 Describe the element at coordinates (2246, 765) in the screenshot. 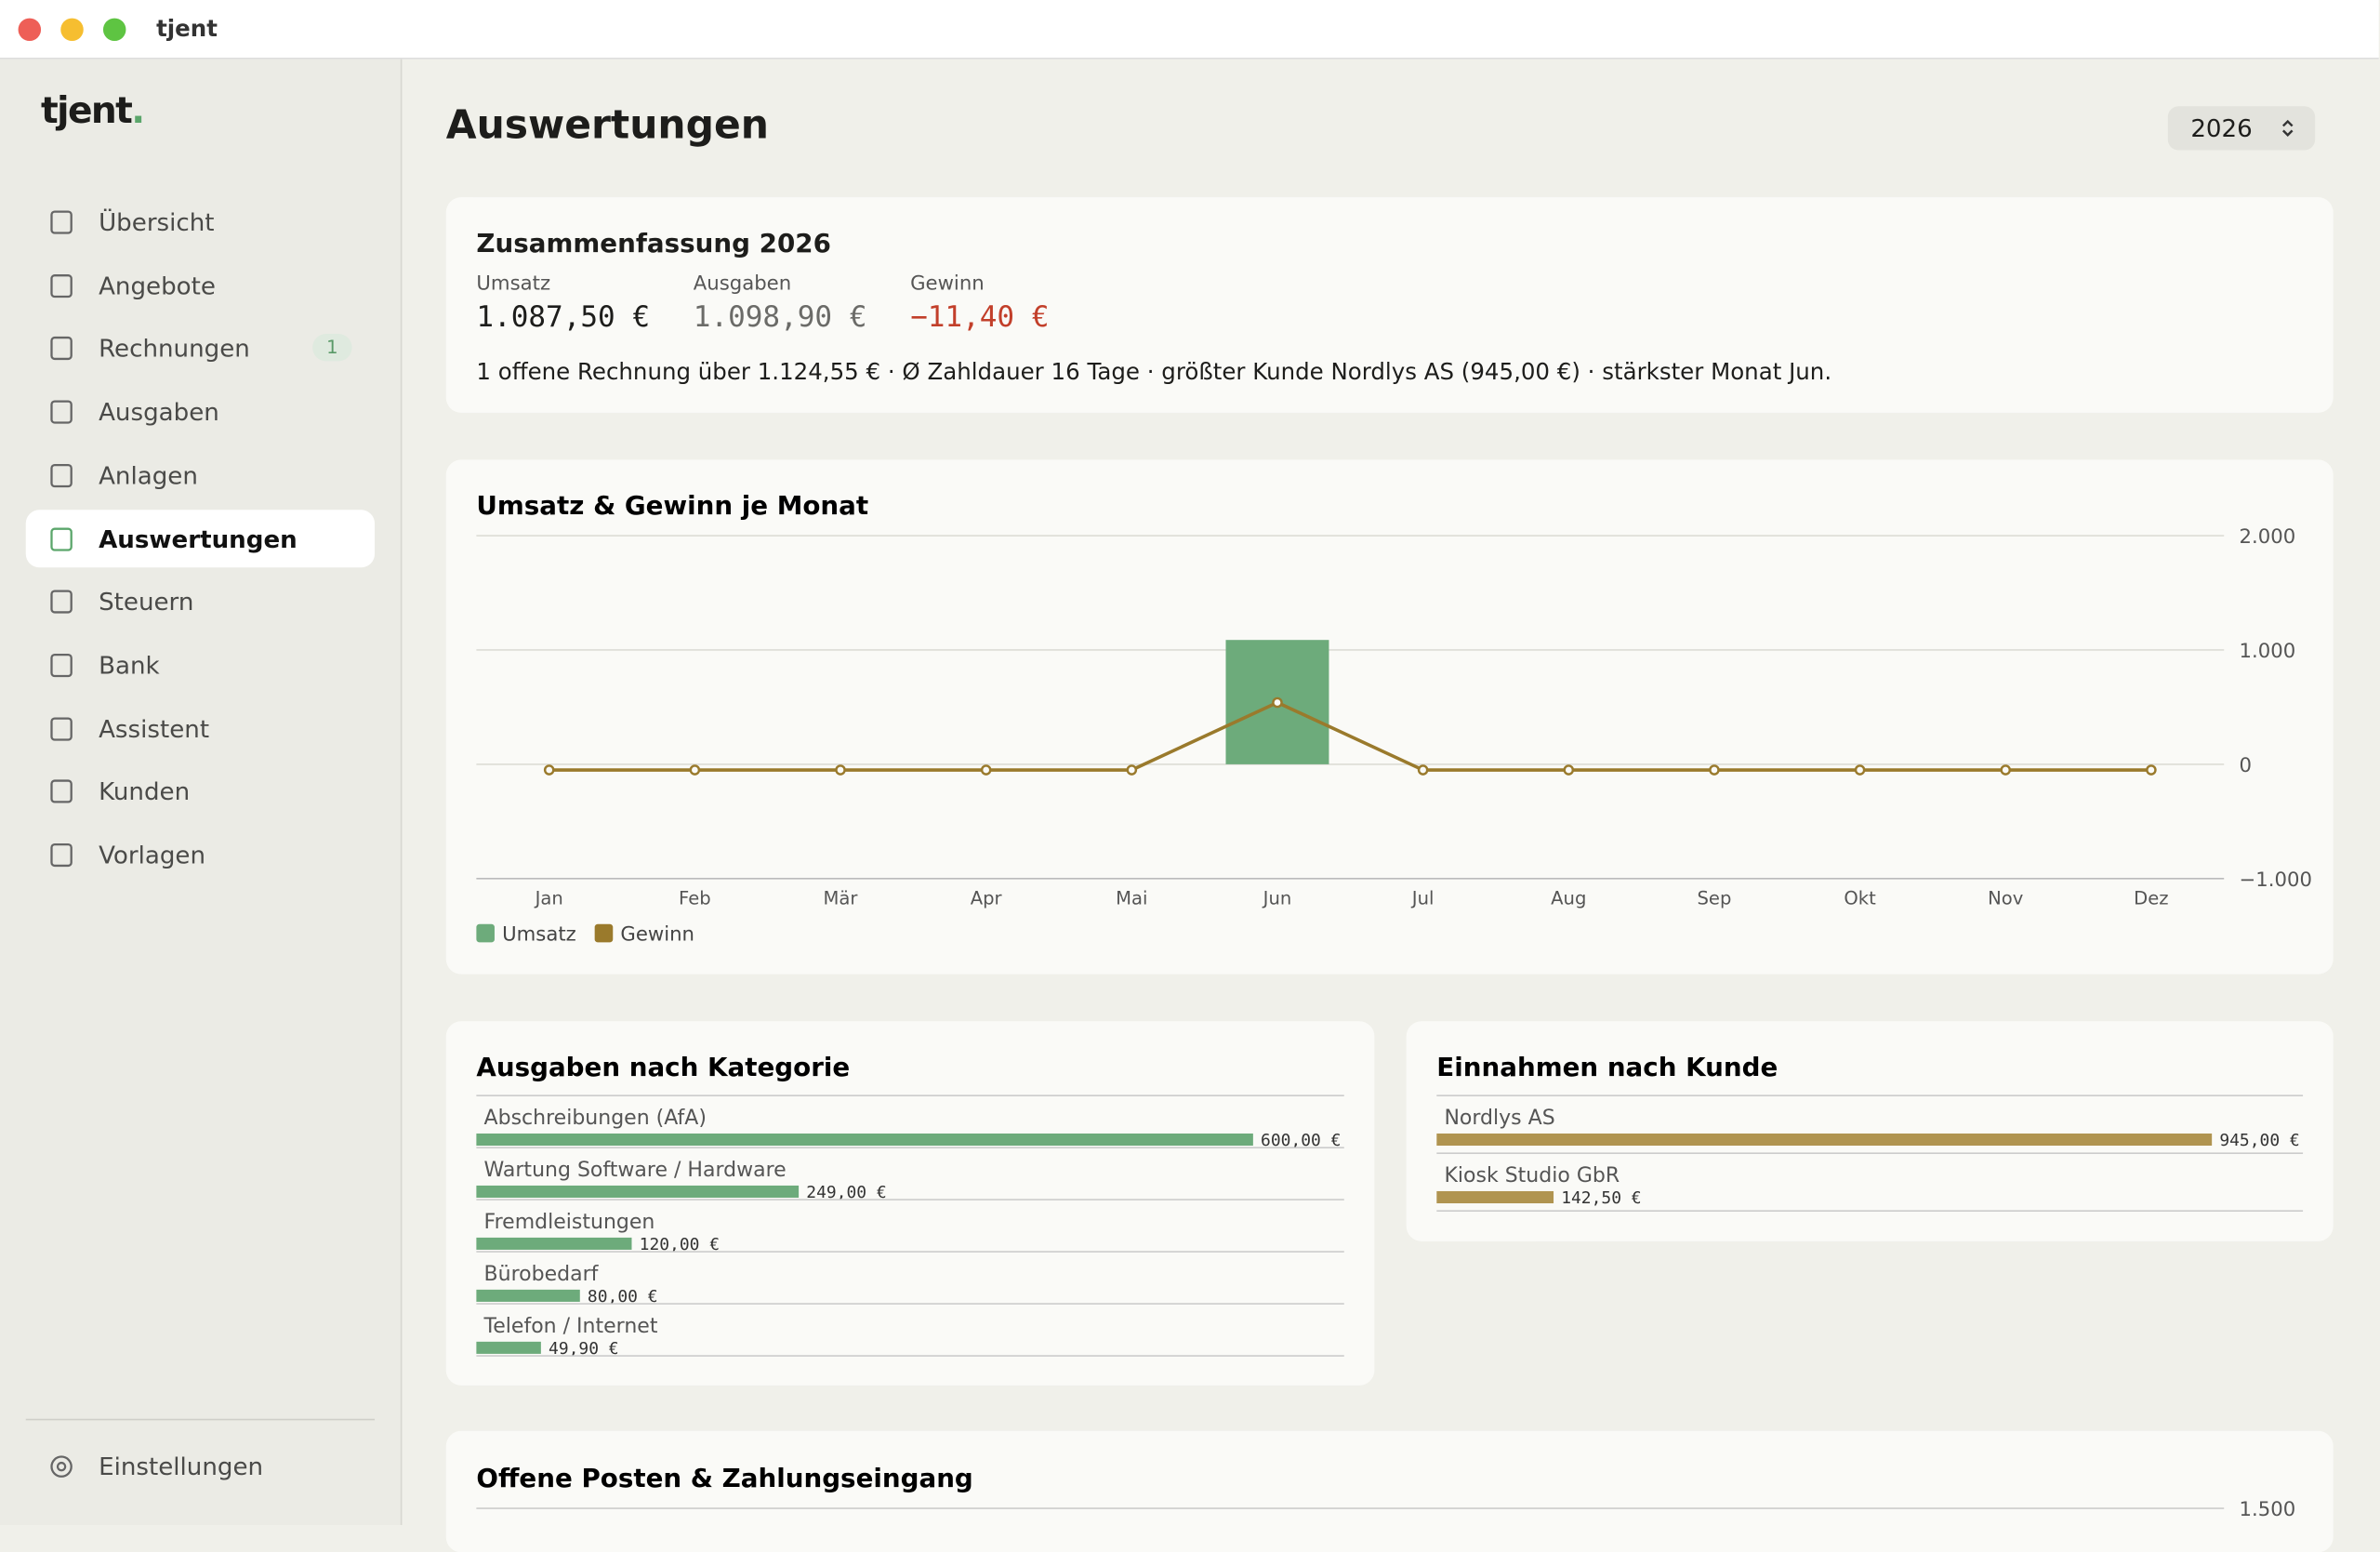

I see `y-tick-label: 0` at that location.